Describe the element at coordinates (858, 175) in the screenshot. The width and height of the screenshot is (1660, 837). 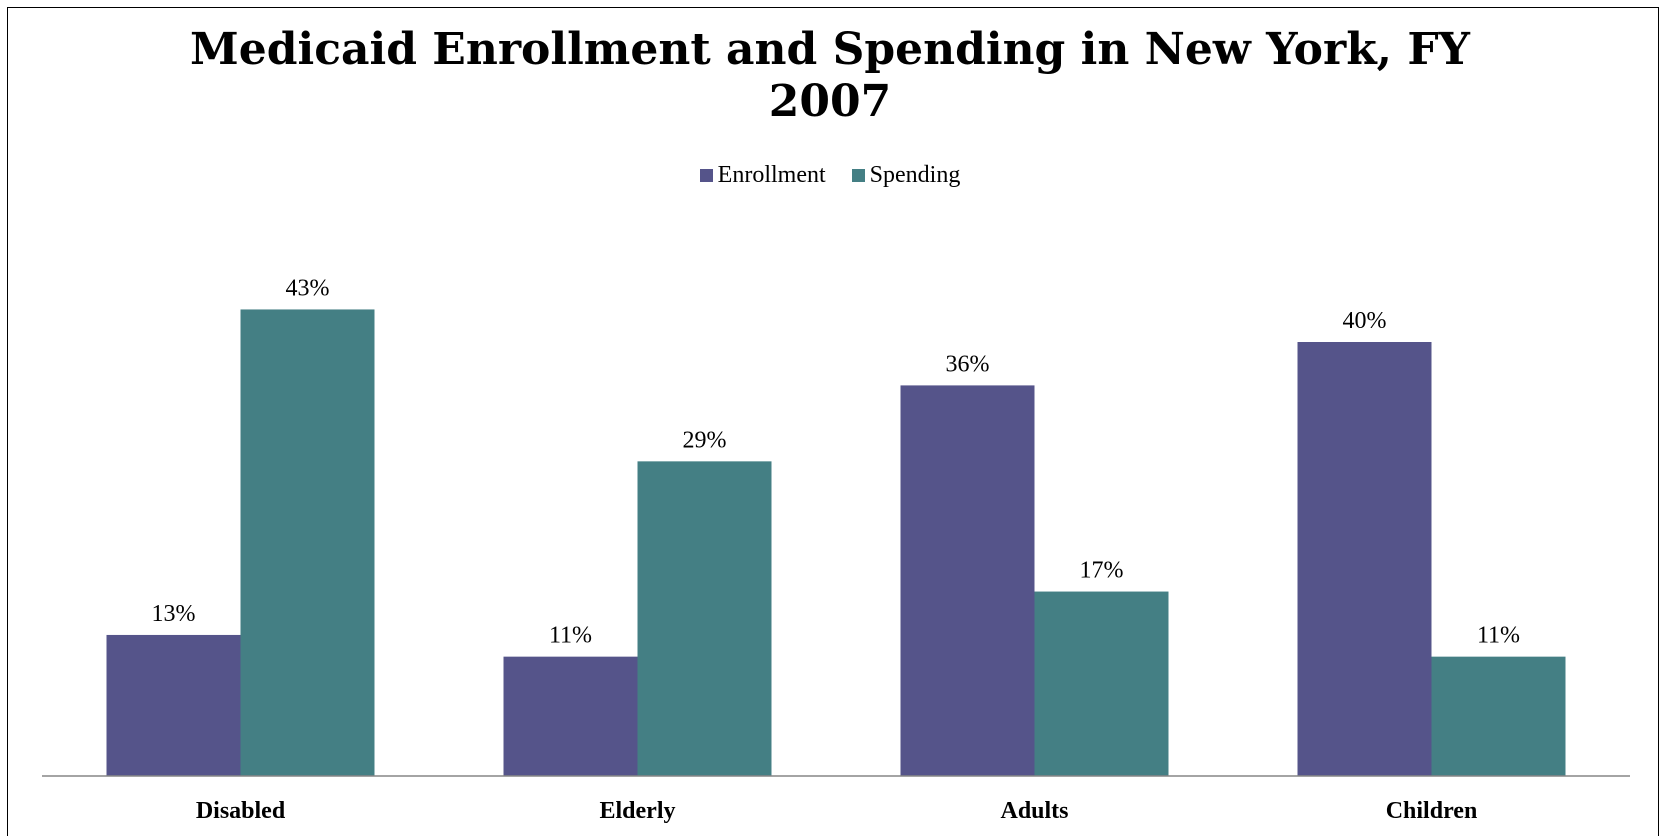
I see `legend-swatch-spending` at that location.